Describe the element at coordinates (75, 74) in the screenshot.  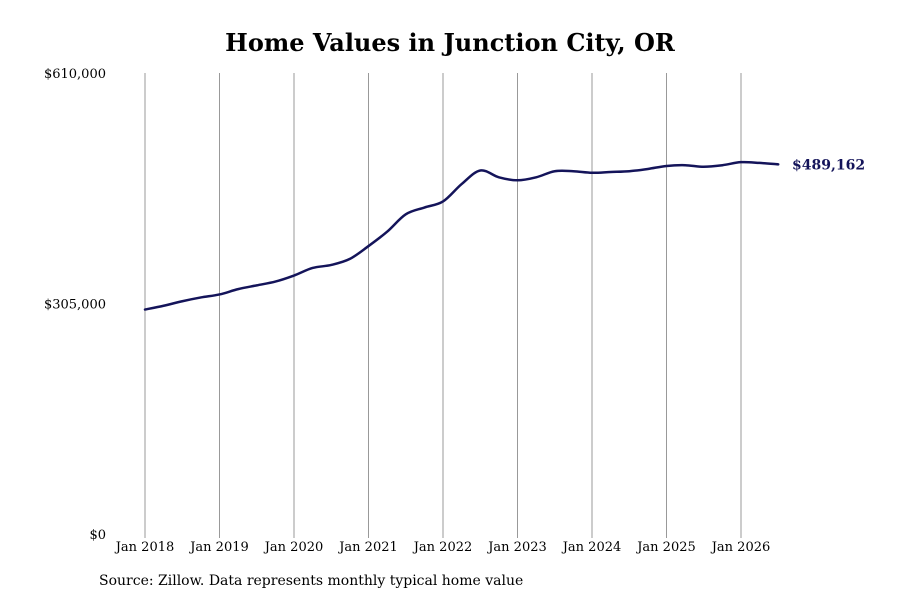
I see `y-tick-label: $610,000` at that location.